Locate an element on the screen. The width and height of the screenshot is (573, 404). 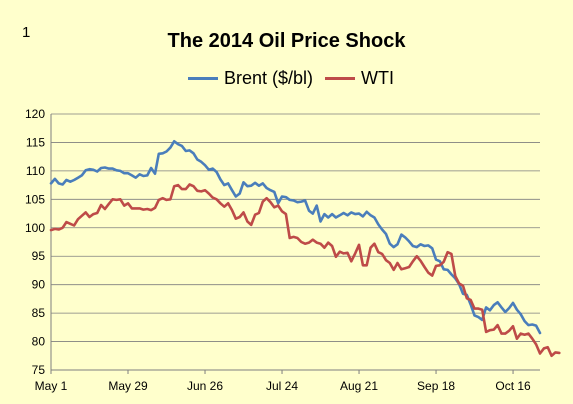
y-tick-label-90: 90 is located at coordinates (39, 285).